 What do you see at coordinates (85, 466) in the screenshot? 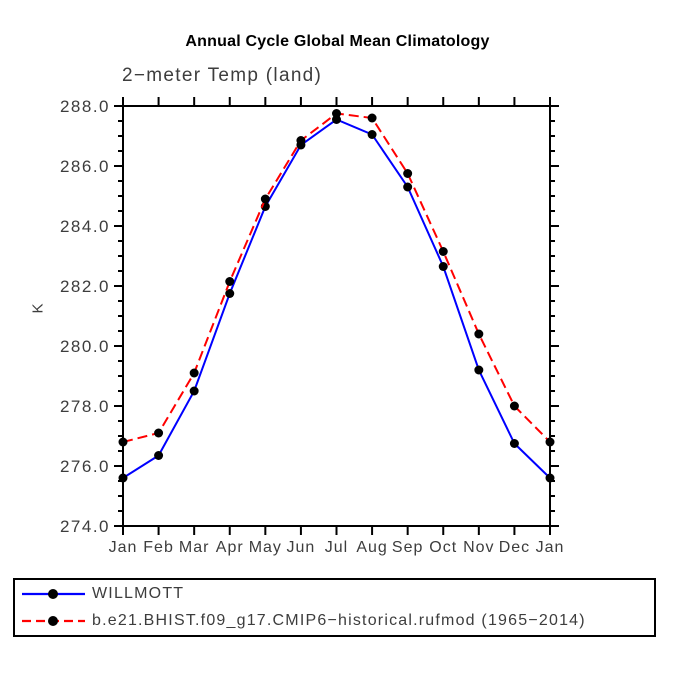
I see `y-tick-label: 276.0` at bounding box center [85, 466].